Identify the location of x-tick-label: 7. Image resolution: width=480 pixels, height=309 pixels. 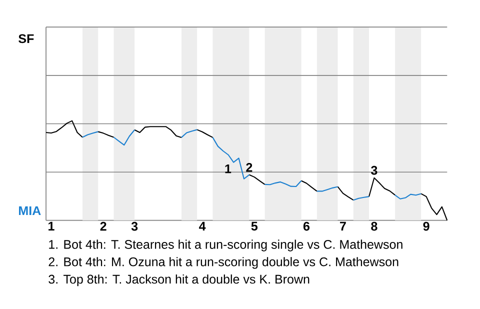
(343, 226).